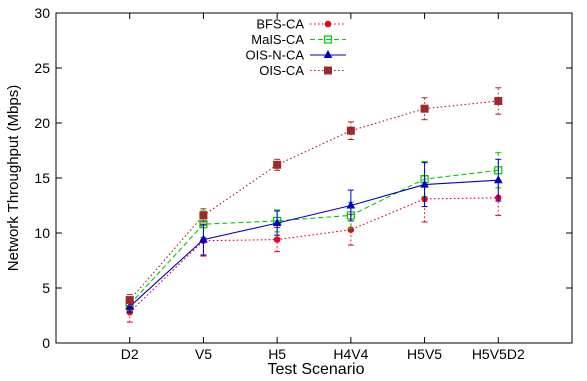  Describe the element at coordinates (424, 354) in the screenshot. I see `x-tick-label-4: H5V5` at that location.